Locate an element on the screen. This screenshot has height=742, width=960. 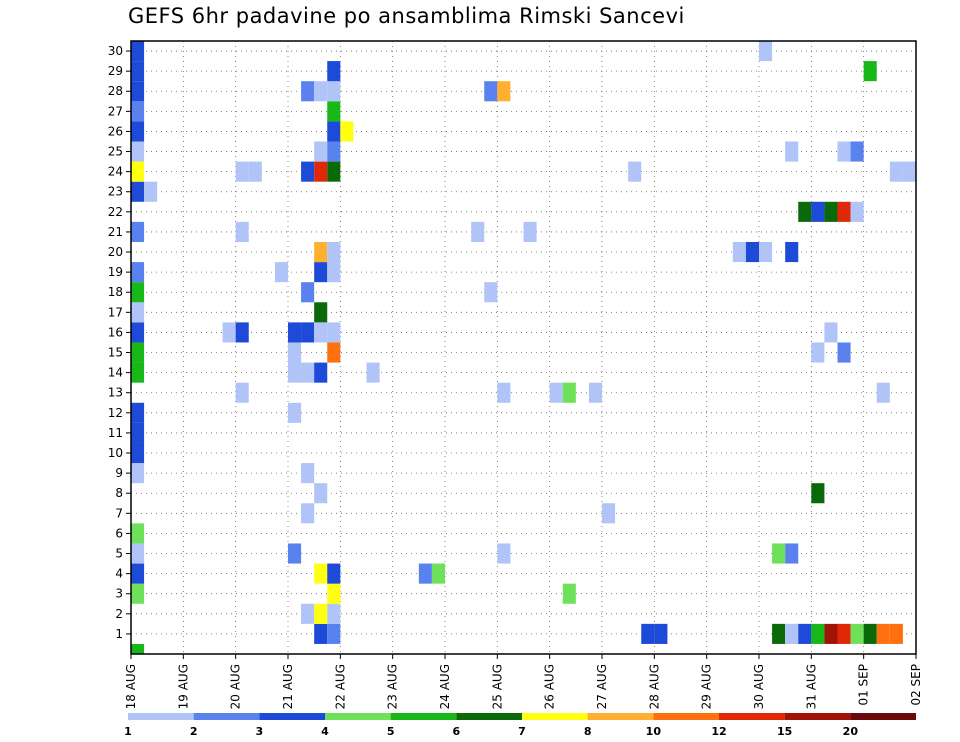
x-tick-label: 30 AUG is located at coordinates (759, 686).